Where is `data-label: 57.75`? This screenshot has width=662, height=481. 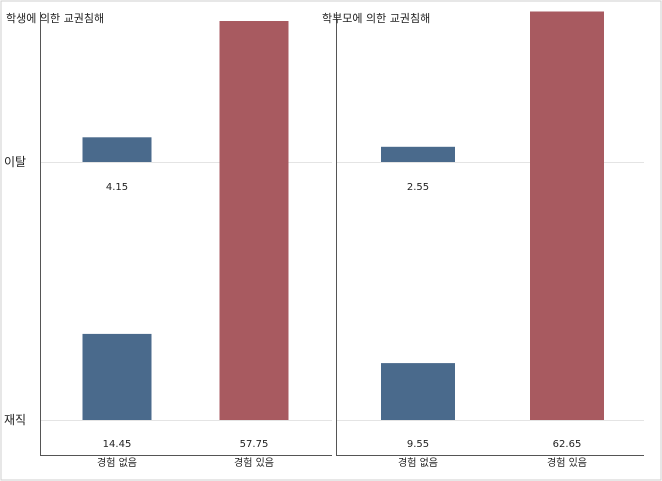
data-label: 57.75 is located at coordinates (254, 444).